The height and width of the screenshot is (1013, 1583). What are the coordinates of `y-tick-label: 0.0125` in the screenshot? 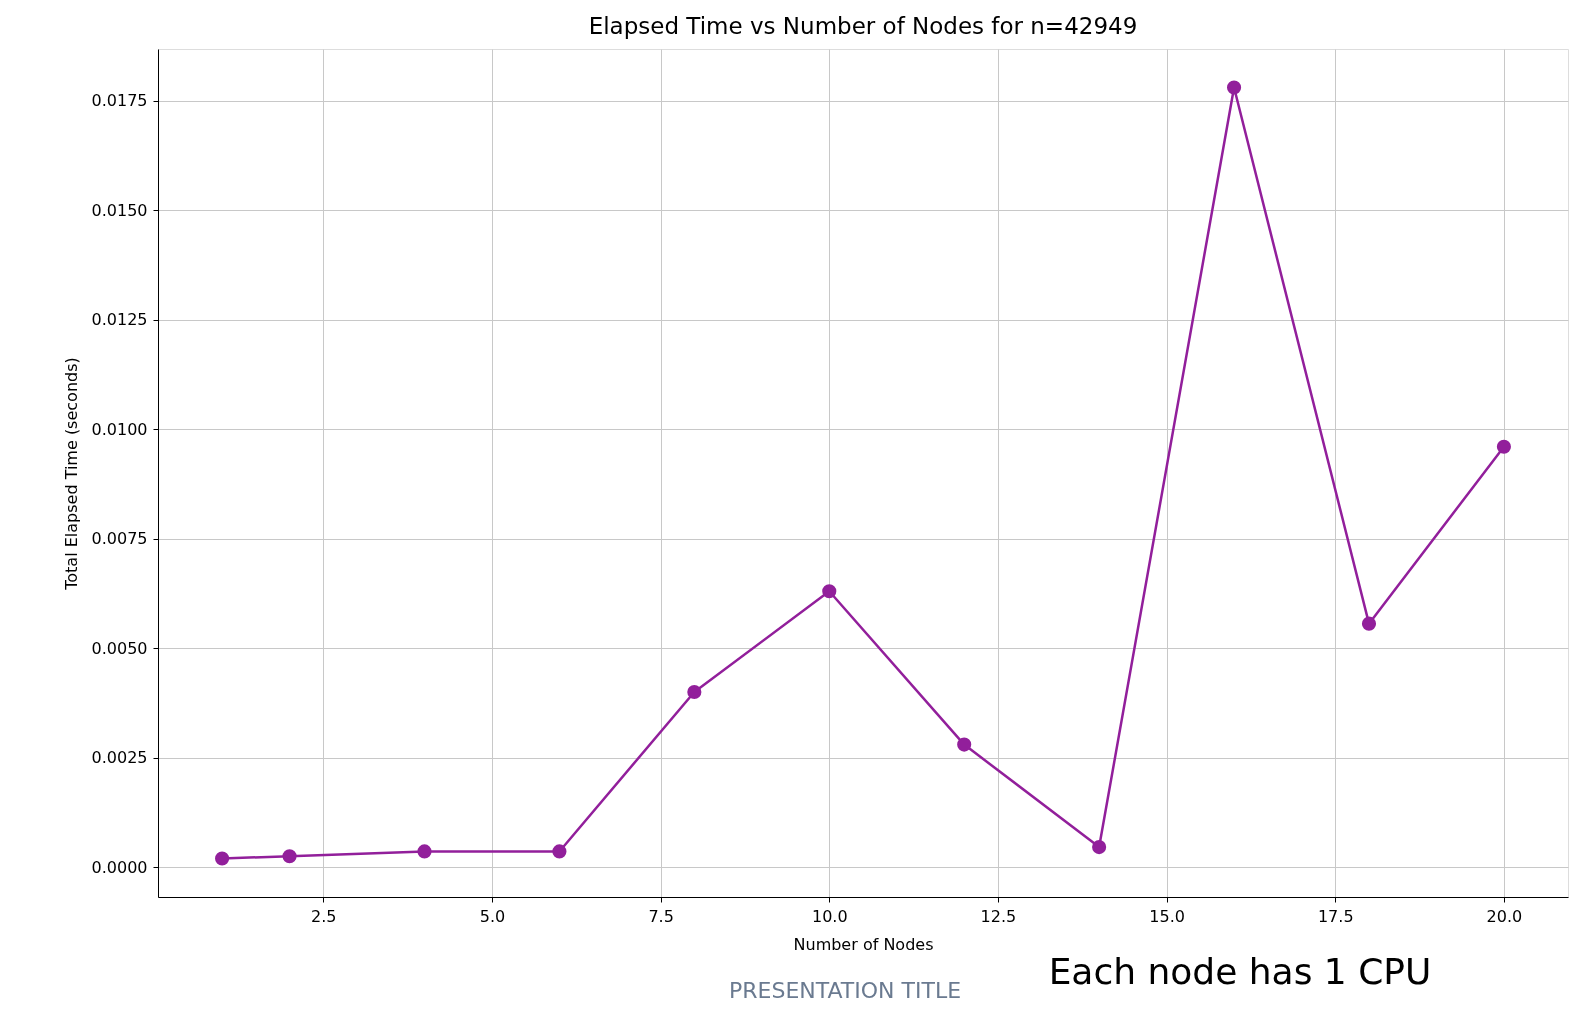 It's located at (119, 320).